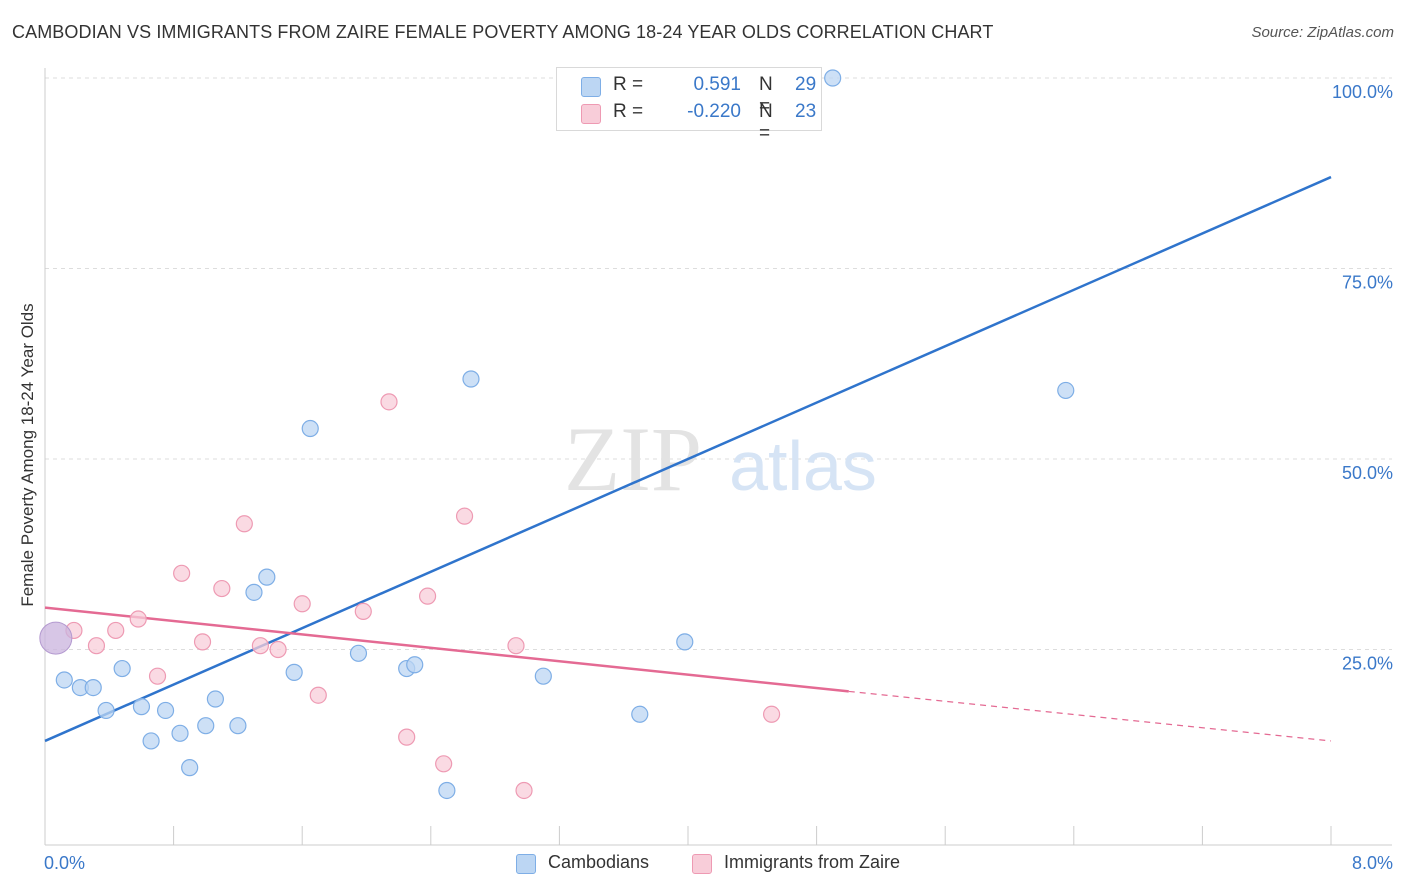 This screenshot has width=1406, height=892. Describe the element at coordinates (1367, 664) in the screenshot. I see `y-tick-label: 25.0%` at that location.